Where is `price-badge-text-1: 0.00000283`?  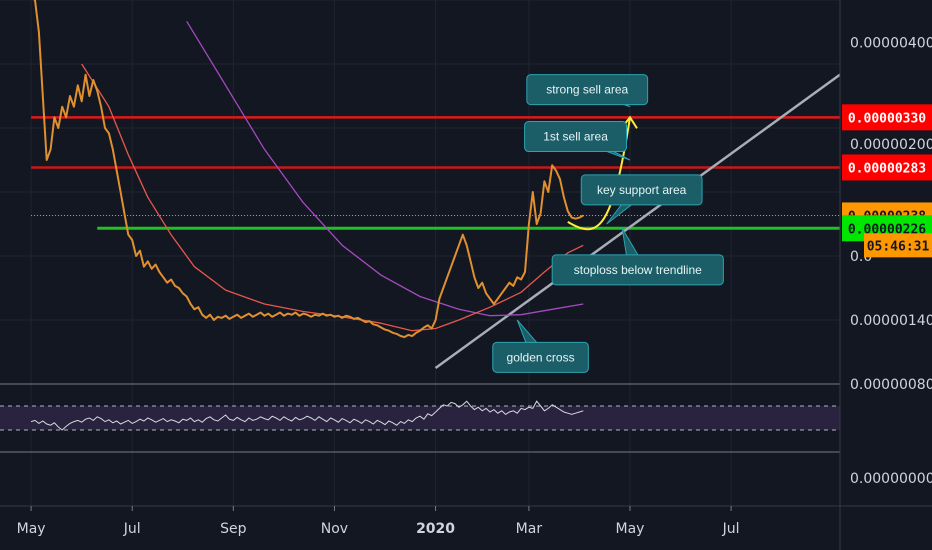 price-badge-text-1: 0.00000283 is located at coordinates (887, 168).